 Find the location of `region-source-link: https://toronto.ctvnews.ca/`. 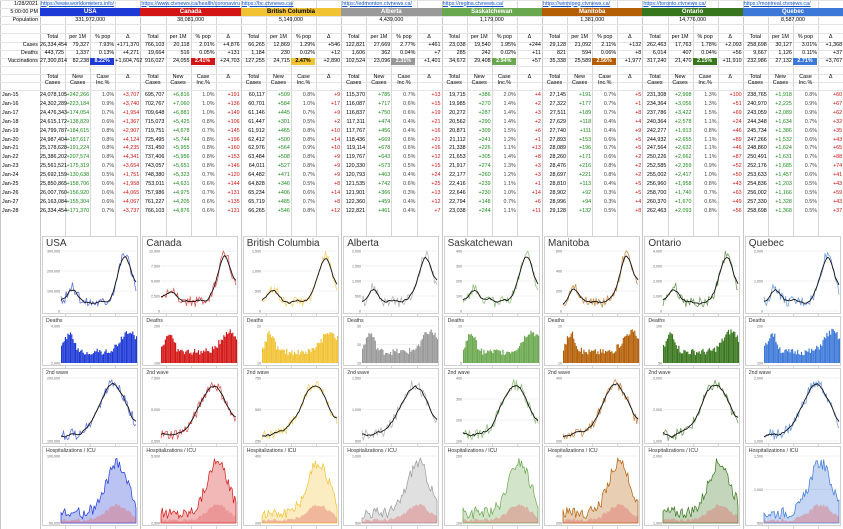

region-source-link: https://toronto.ctvnews.ca/ is located at coordinates (675, 3).